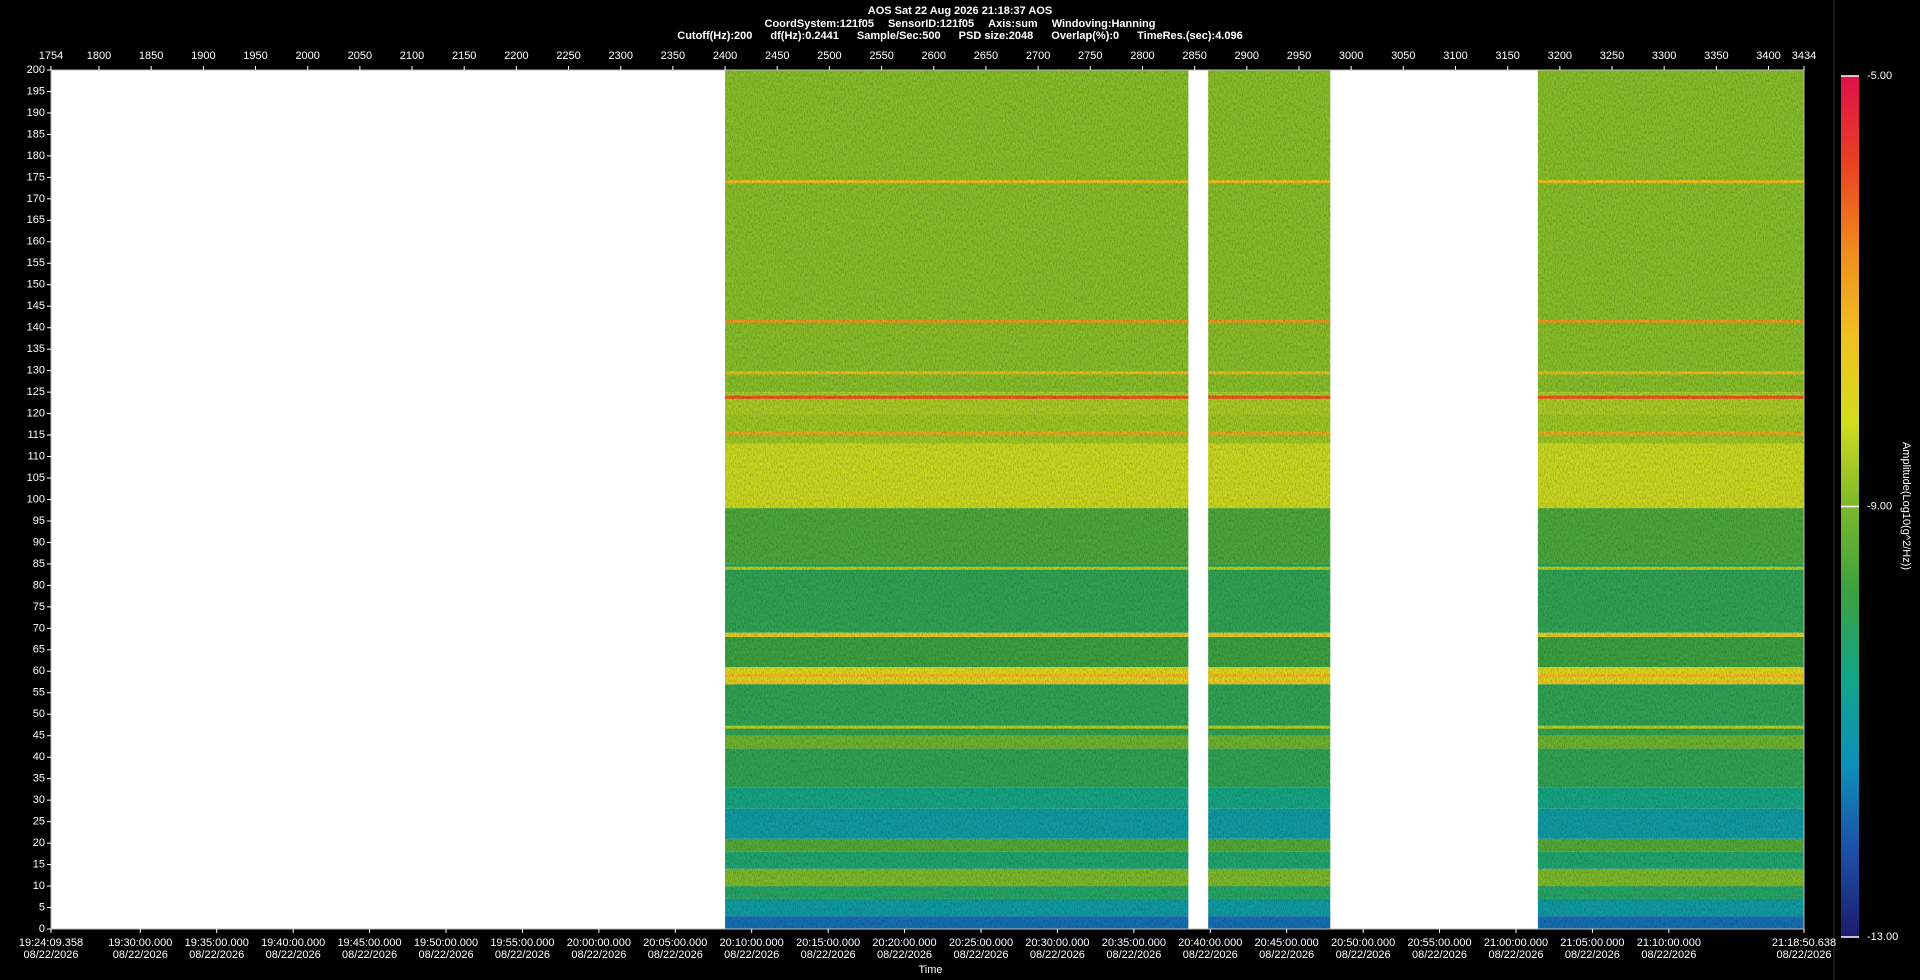  Describe the element at coordinates (1906, 506) in the screenshot. I see `colorbar-label: Amplitude(Log10(g^2/Hz))` at that location.